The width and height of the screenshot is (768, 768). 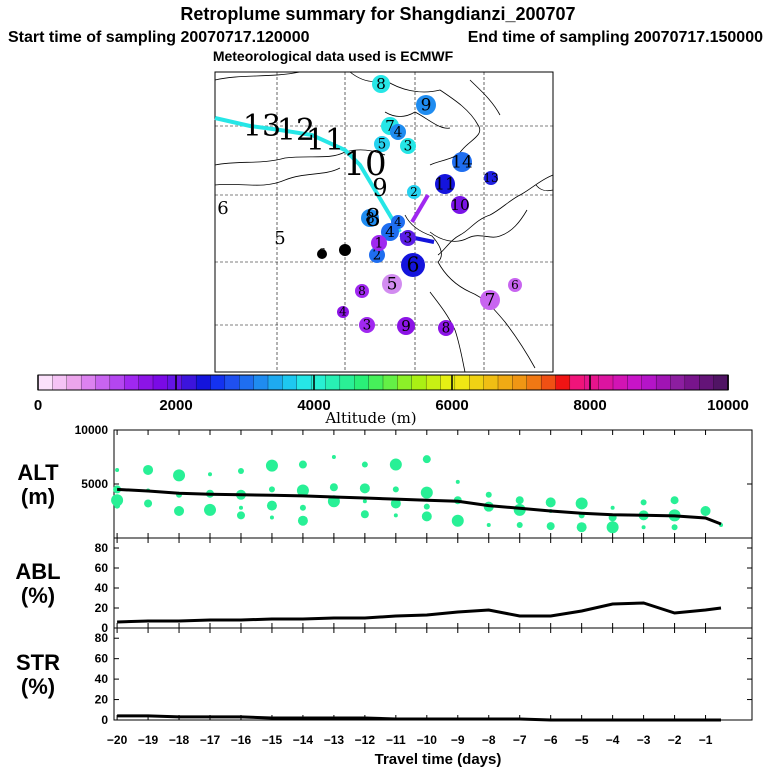 I want to click on panel-label-name: ALT, so click(x=38, y=472).